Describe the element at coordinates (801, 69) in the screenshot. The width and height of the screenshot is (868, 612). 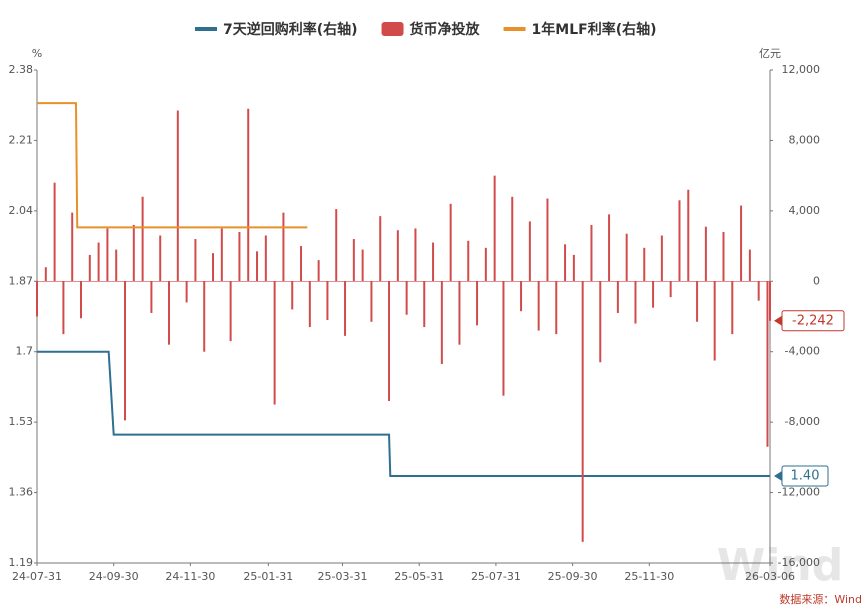
I see `y2-tick-label: 12,000` at that location.